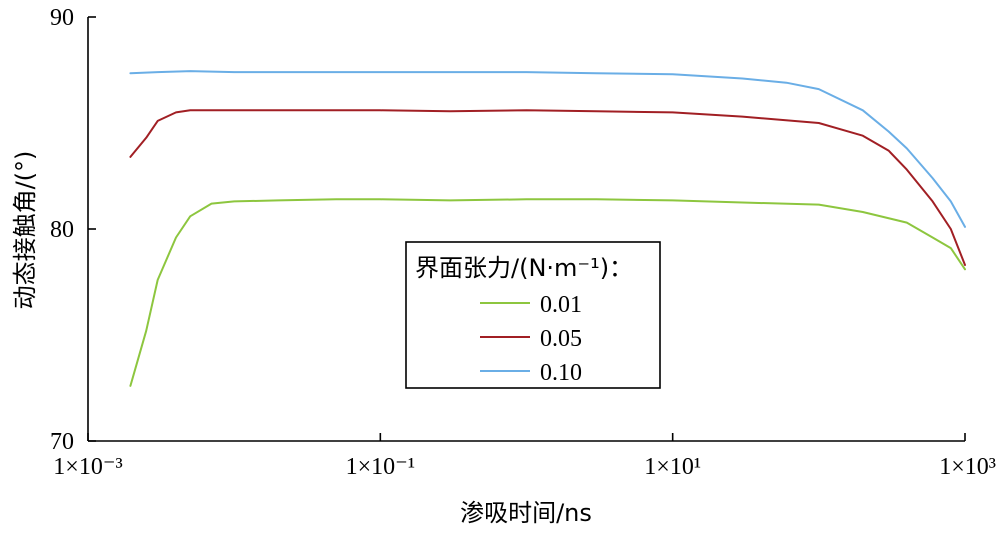  What do you see at coordinates (62, 442) in the screenshot?
I see `y-tick-label: 70` at bounding box center [62, 442].